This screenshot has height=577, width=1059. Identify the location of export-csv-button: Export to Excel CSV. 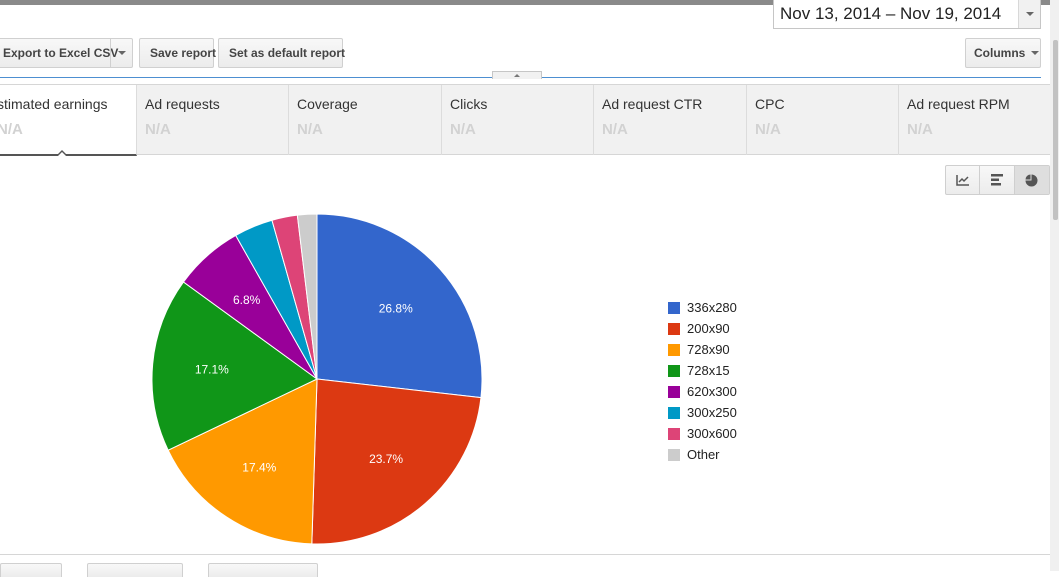
(66, 53).